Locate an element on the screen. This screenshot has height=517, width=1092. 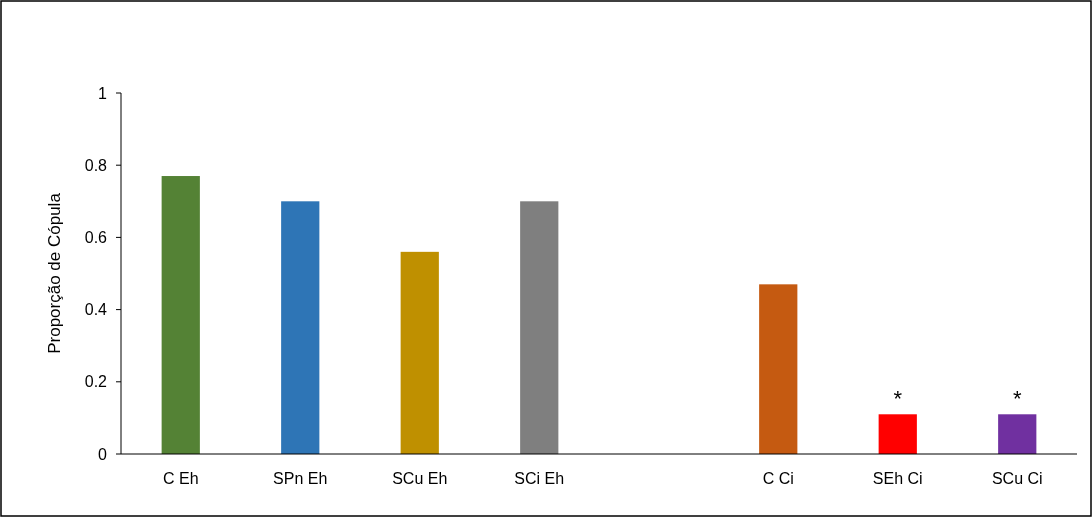
y-tick-label: 0.2 is located at coordinates (96, 382).